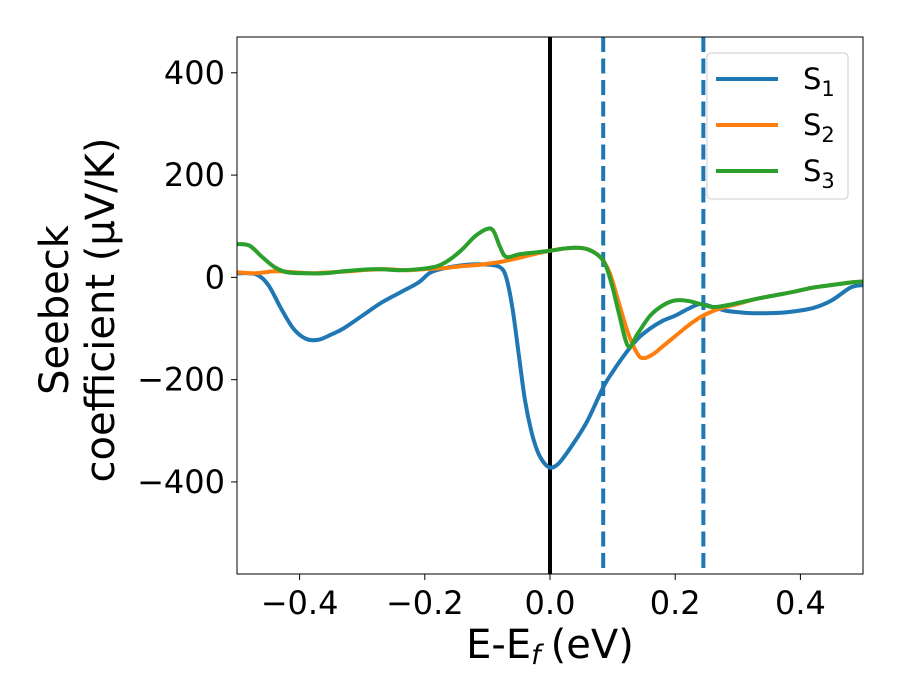 This screenshot has height=700, width=900. I want to click on y-tick-label: −200, so click(181, 380).